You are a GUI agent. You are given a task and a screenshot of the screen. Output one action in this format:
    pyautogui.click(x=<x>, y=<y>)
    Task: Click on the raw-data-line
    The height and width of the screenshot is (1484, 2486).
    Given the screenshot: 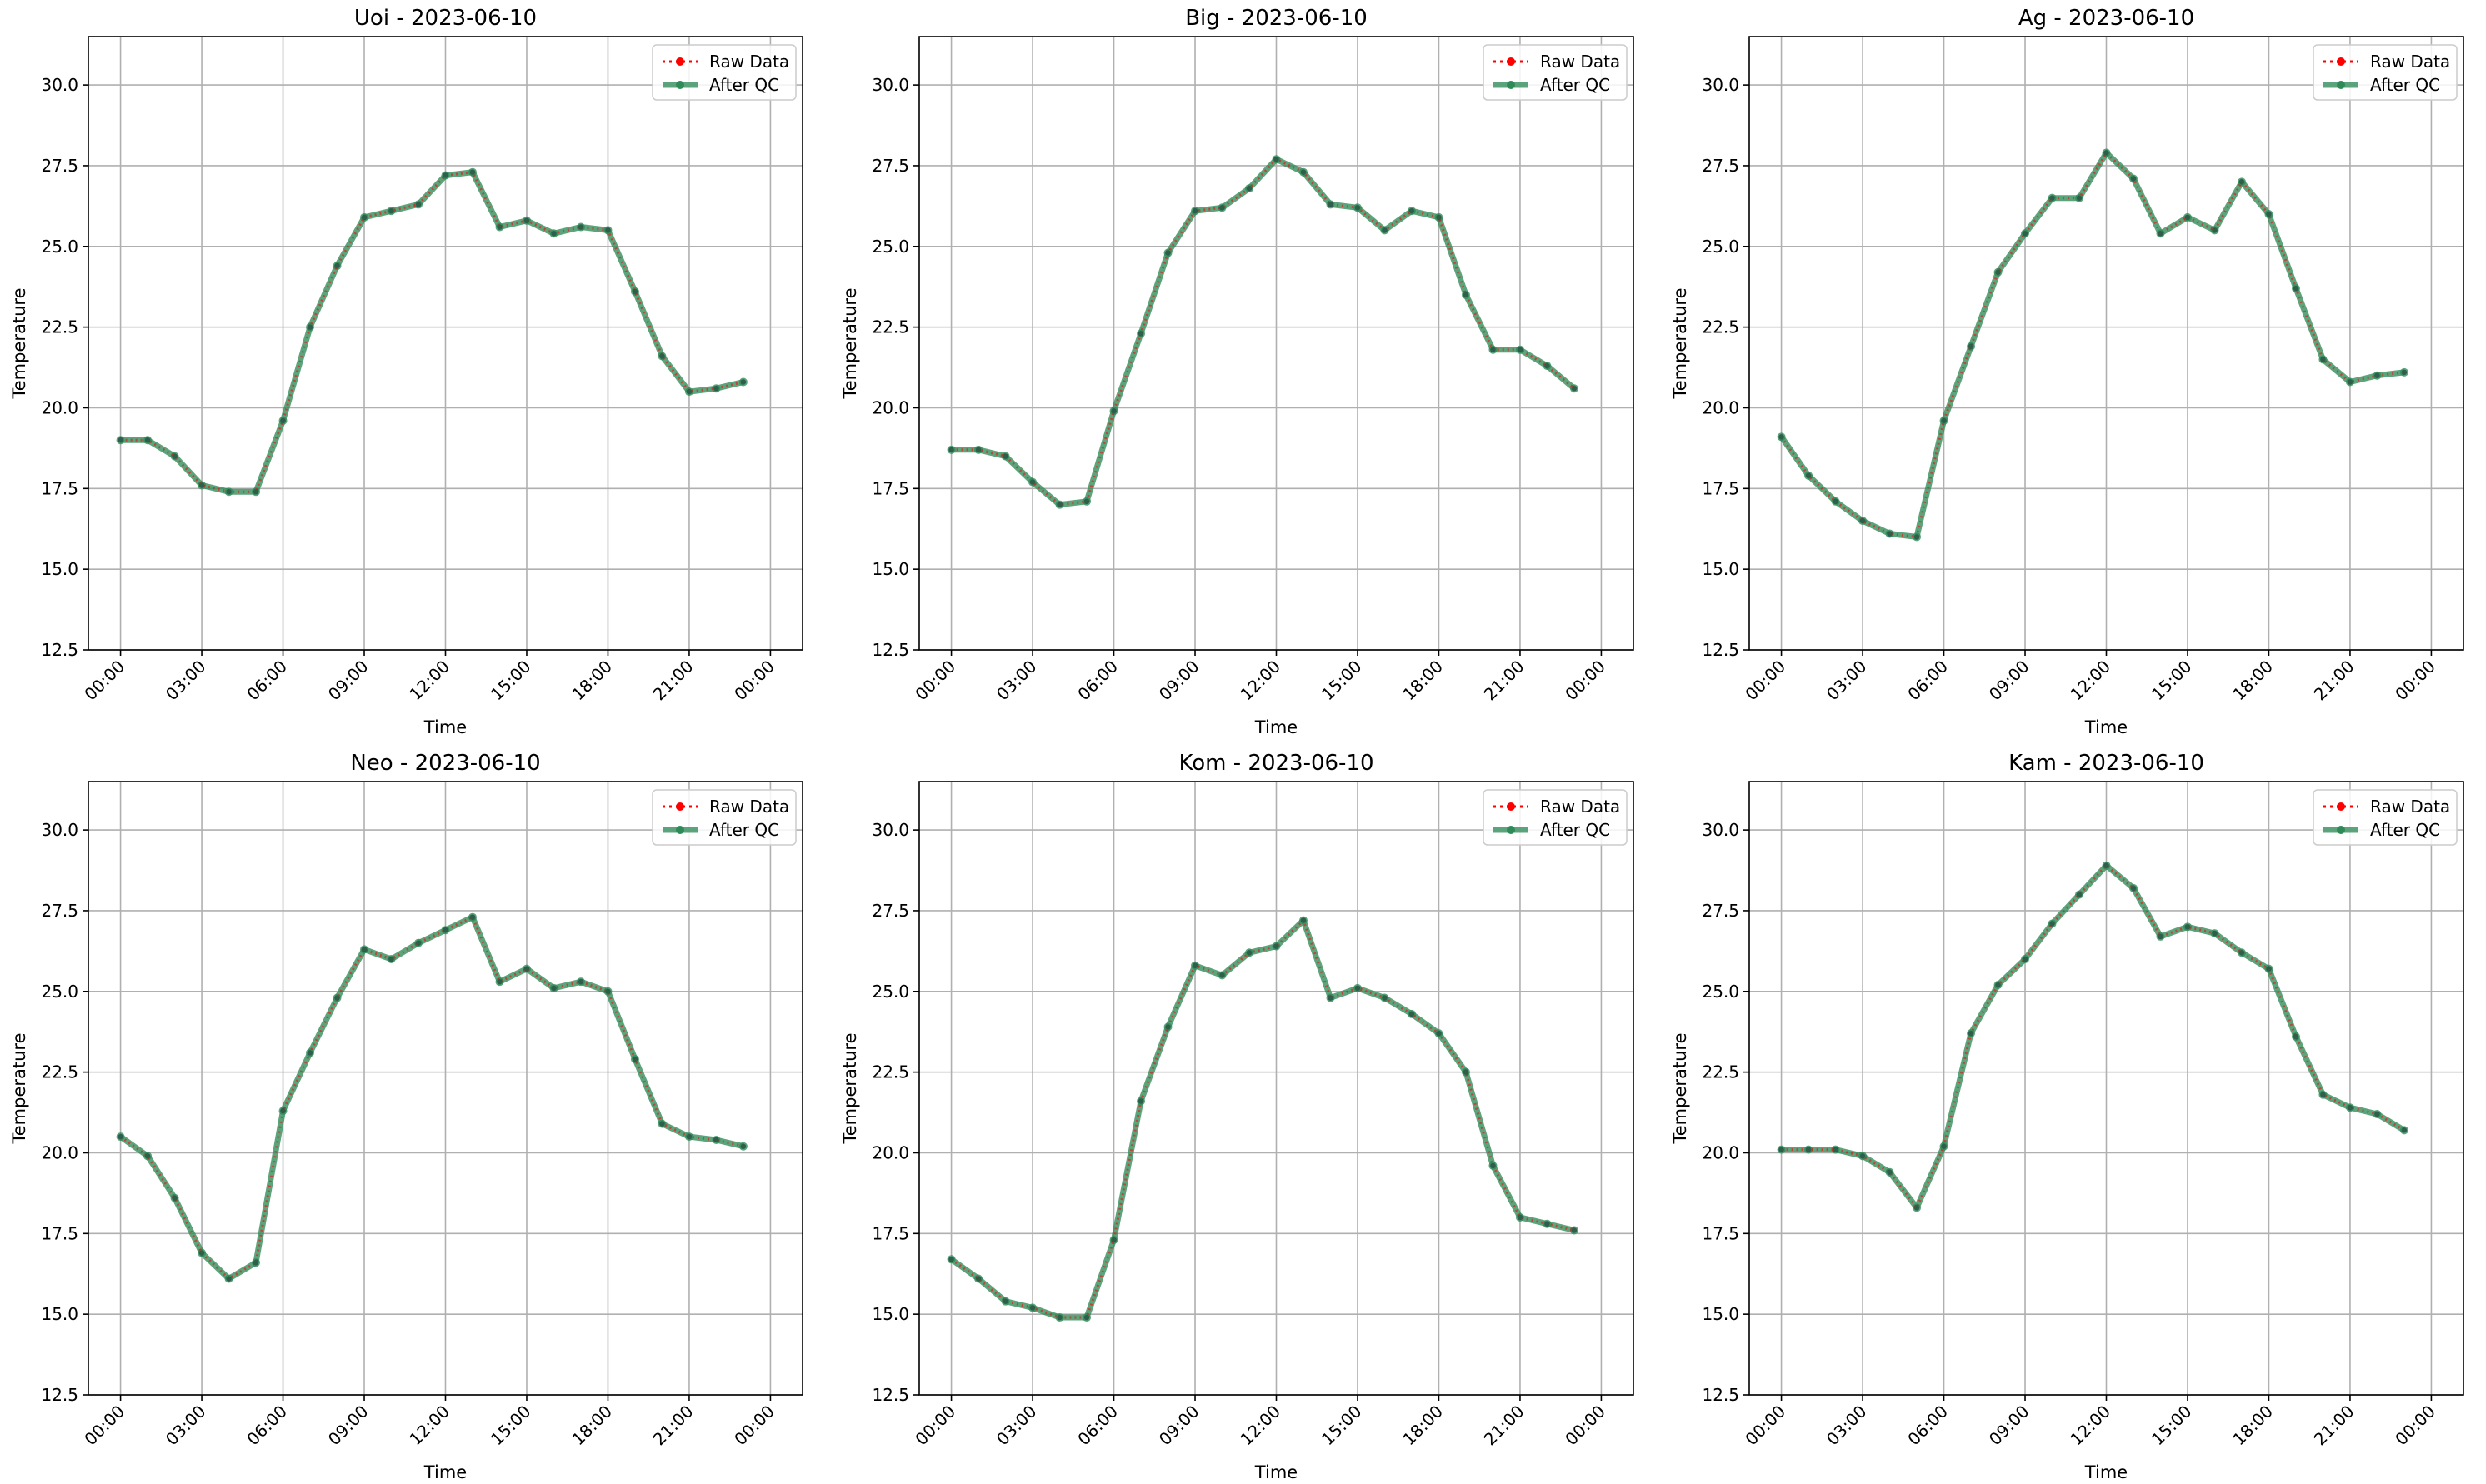 What is the action you would take?
    pyautogui.click(x=431, y=1098)
    